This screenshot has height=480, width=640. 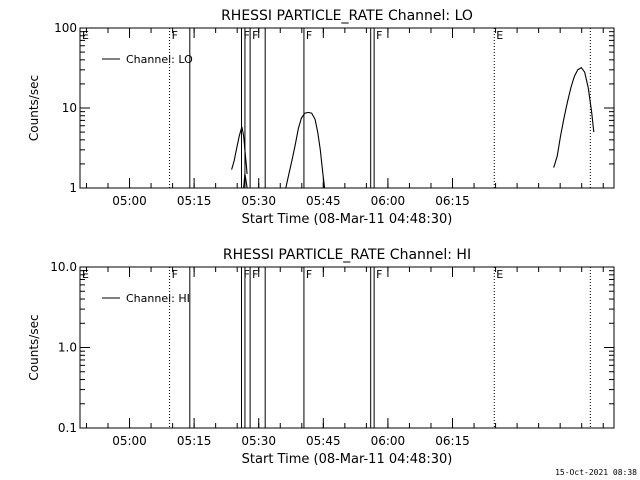 I want to click on footer-timestamp: 15-Oct-2021 08:38, so click(x=596, y=472).